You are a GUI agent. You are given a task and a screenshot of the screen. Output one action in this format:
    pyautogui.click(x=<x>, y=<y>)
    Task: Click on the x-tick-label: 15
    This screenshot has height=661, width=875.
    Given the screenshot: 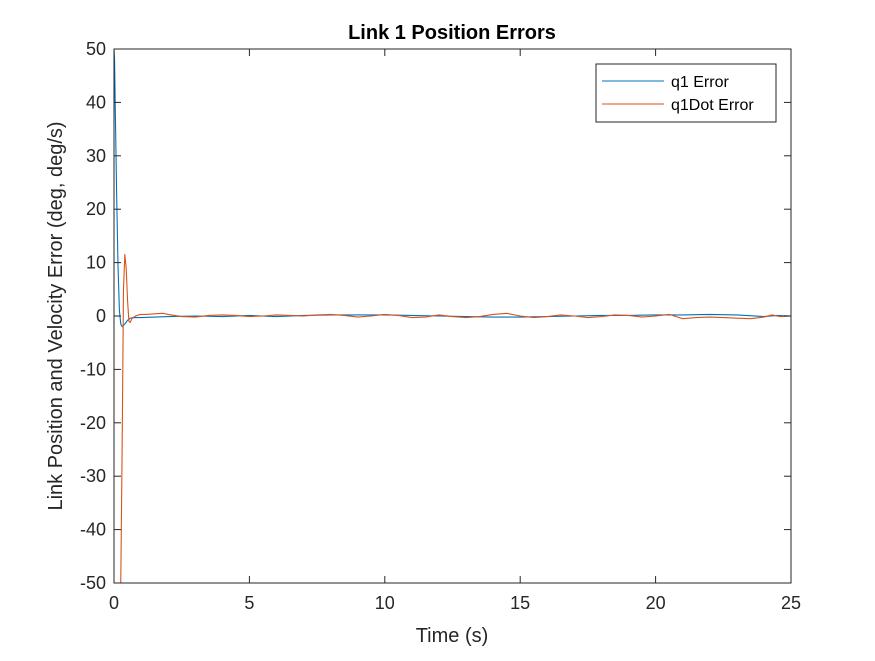 What is the action you would take?
    pyautogui.click(x=520, y=603)
    